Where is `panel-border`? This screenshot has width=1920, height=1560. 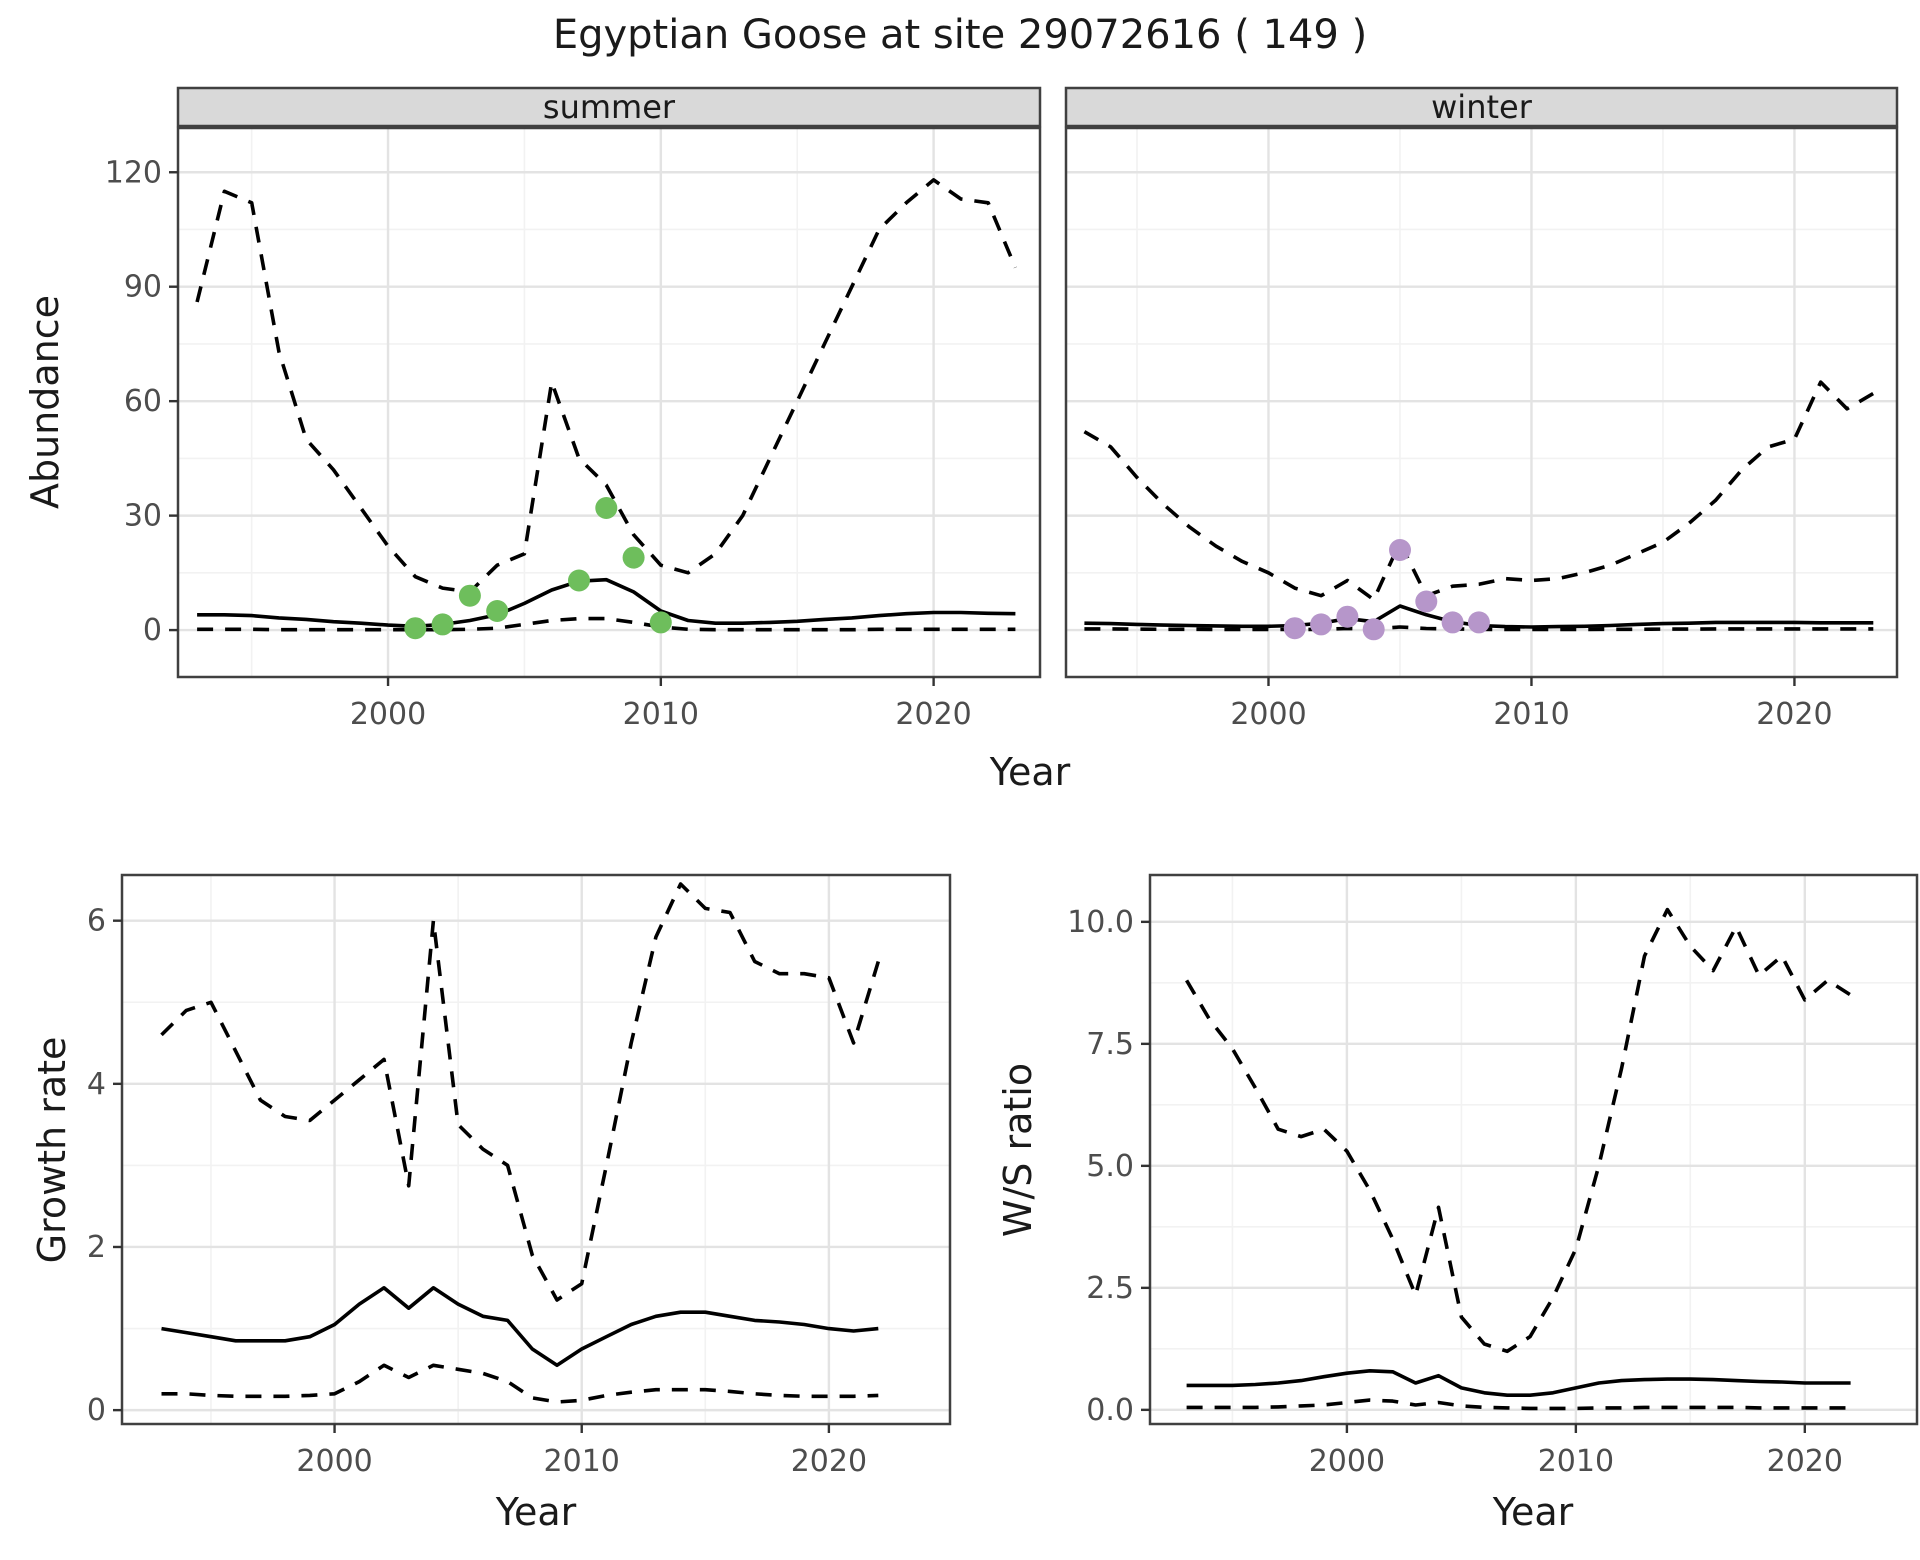
panel-border is located at coordinates (1533, 1149).